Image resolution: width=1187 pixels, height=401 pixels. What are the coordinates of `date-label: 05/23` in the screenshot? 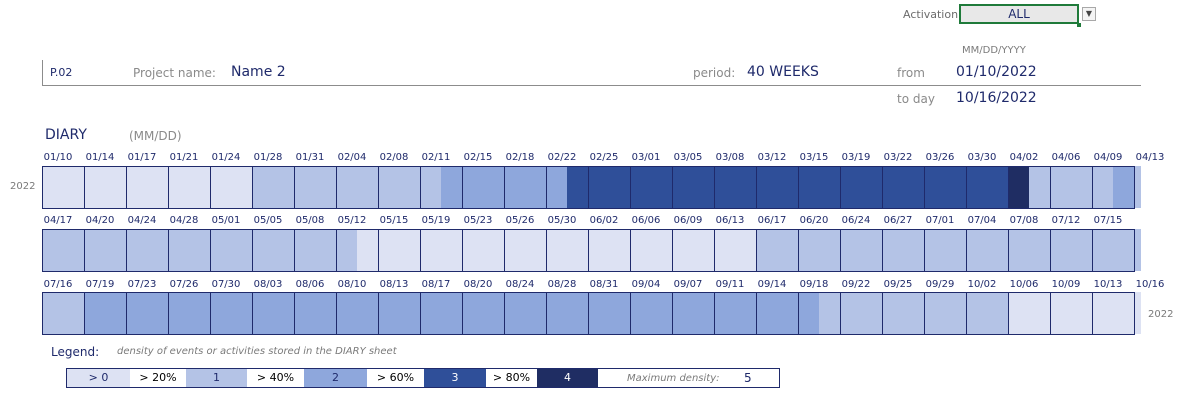 It's located at (478, 220).